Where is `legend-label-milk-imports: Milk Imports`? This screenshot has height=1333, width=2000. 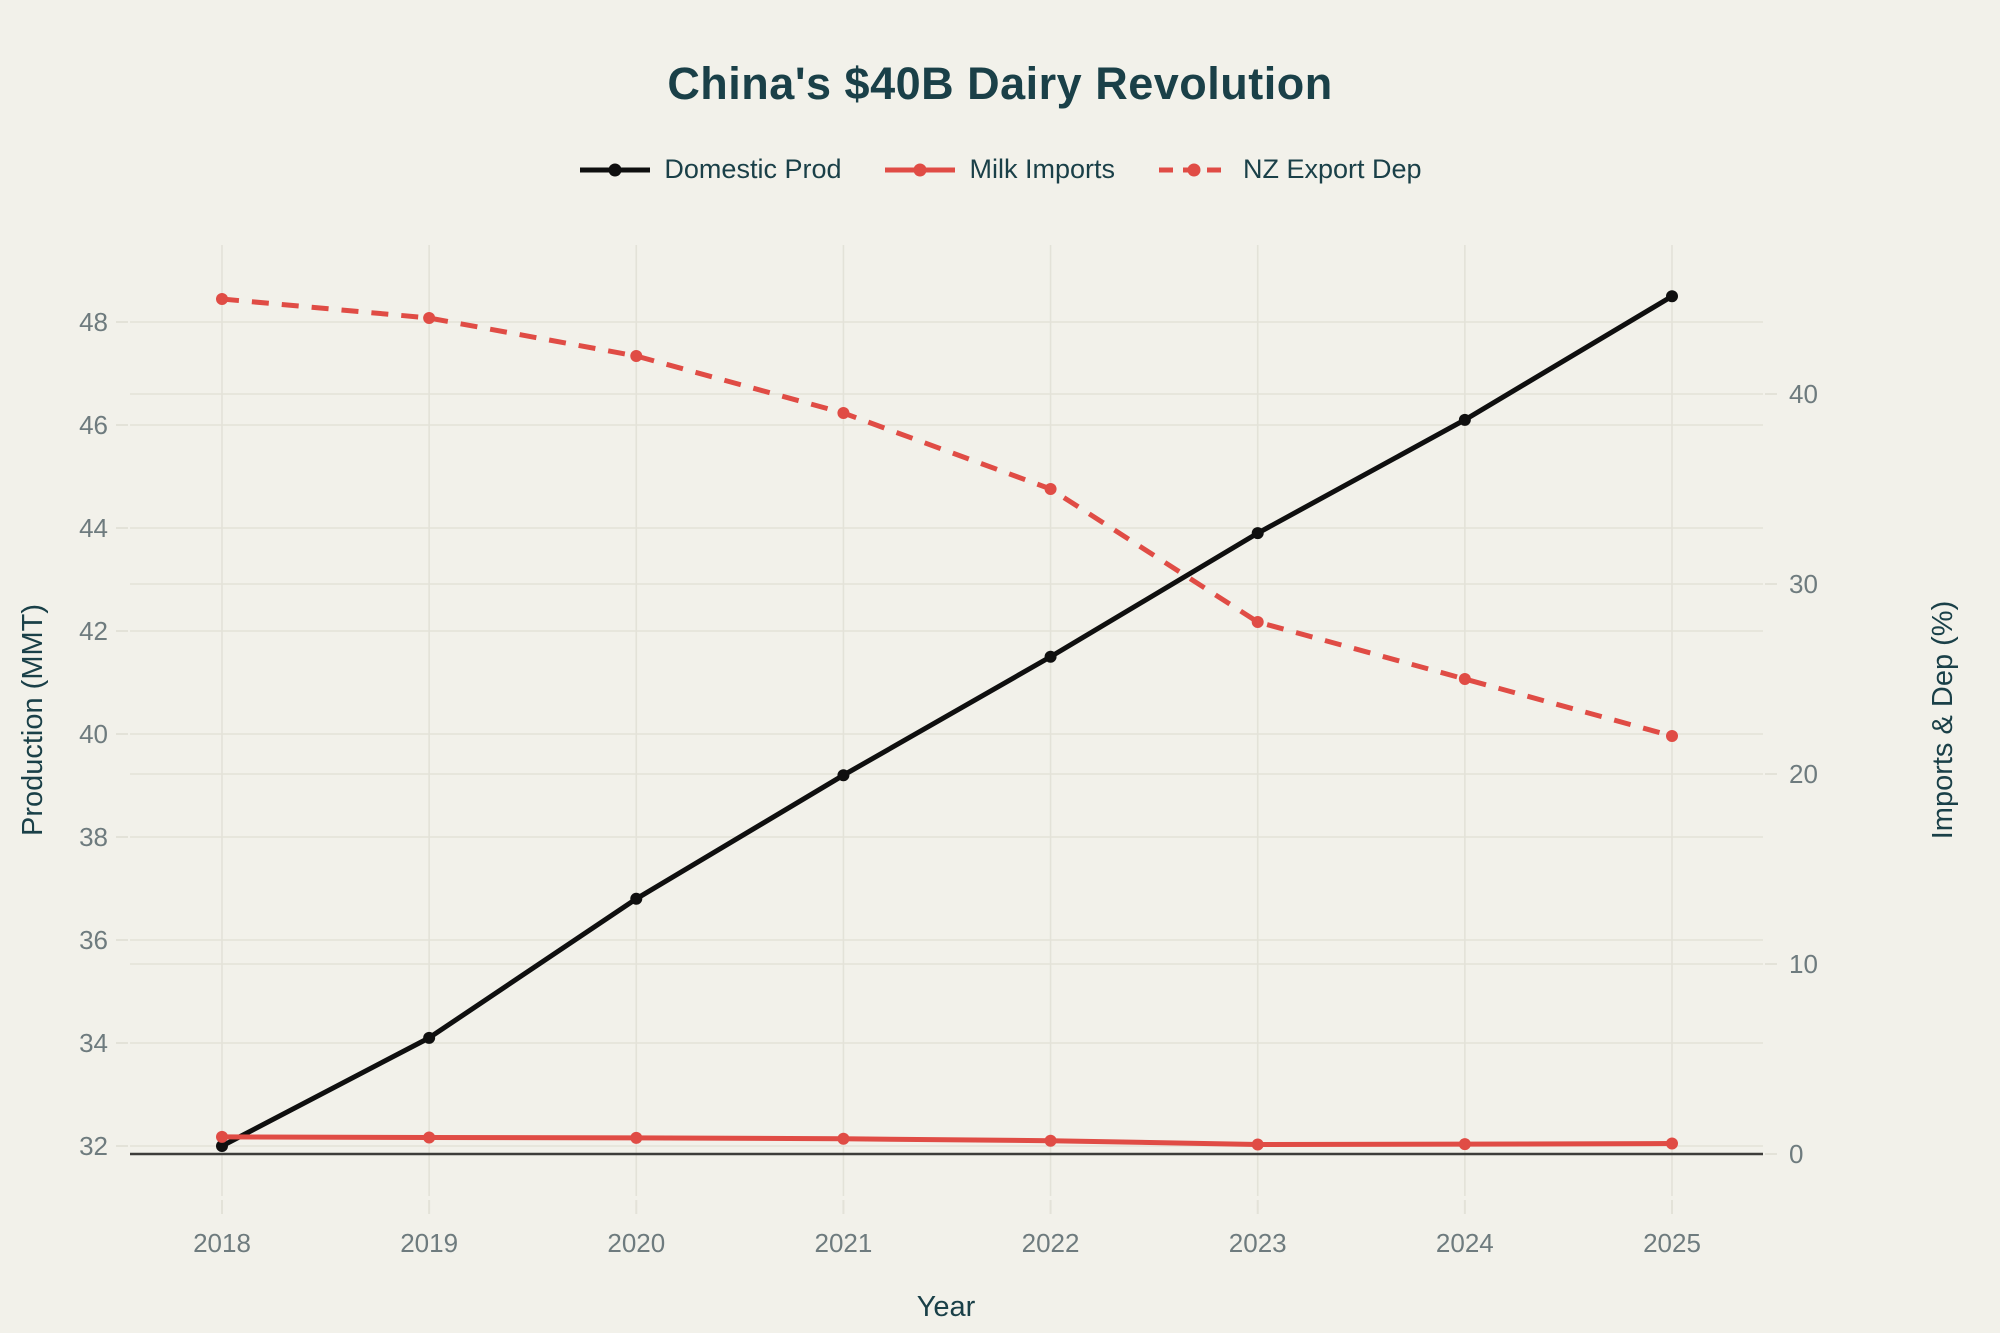
legend-label-milk-imports: Milk Imports is located at coordinates (1042, 169).